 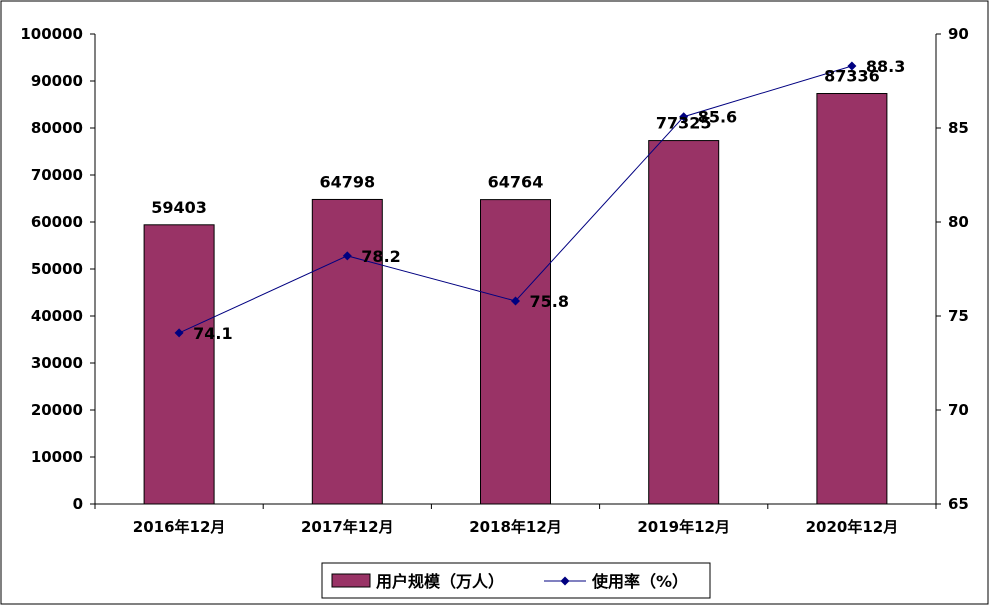 I want to click on y-left-tick-label: 80000, so click(x=57, y=128).